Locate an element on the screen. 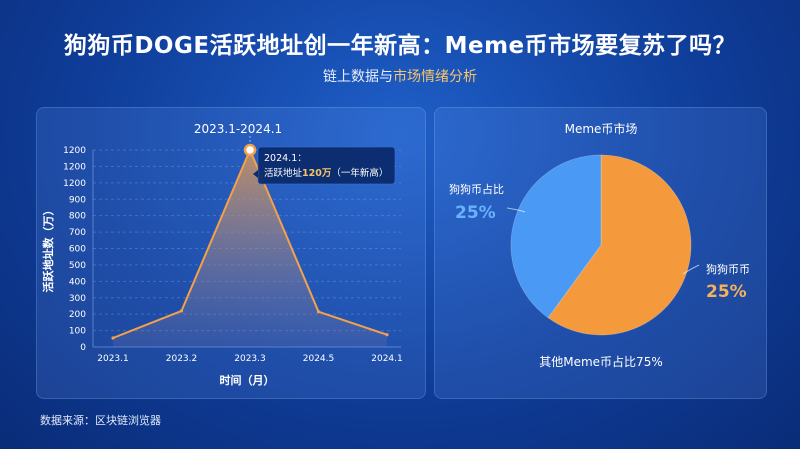 The width and height of the screenshot is (800, 449). y-tick-label: 200 is located at coordinates (77, 315).